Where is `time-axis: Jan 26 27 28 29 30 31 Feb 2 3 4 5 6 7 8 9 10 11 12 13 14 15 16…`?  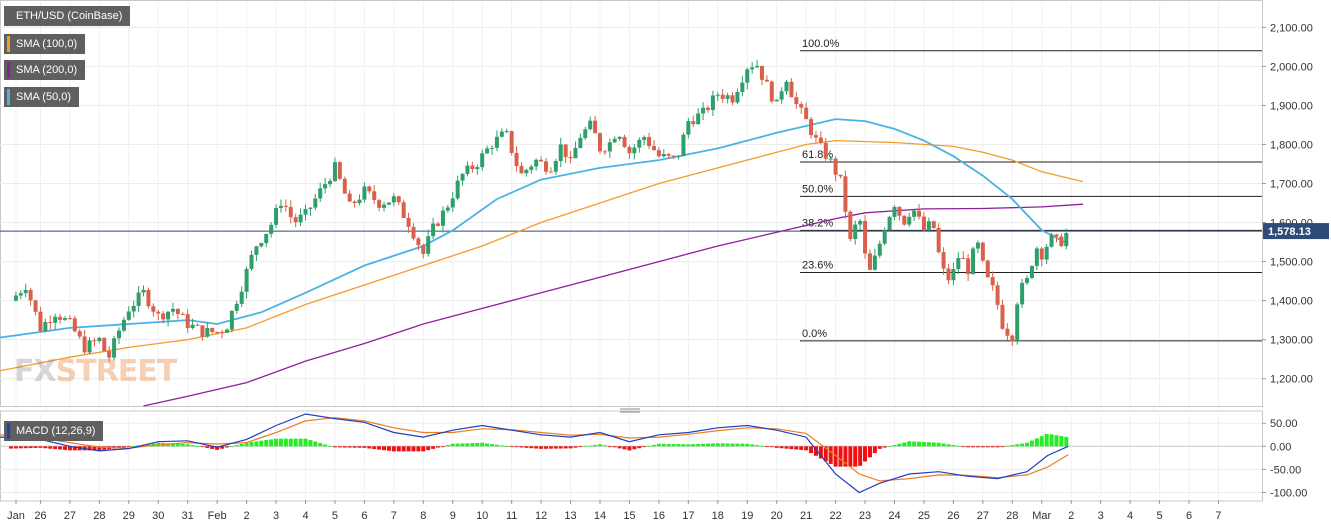 time-axis: Jan 26 27 28 29 30 31 Feb 2 3 4 5 6 7 8 9 10 11 12 13 14 15 16… is located at coordinates (614, 511).